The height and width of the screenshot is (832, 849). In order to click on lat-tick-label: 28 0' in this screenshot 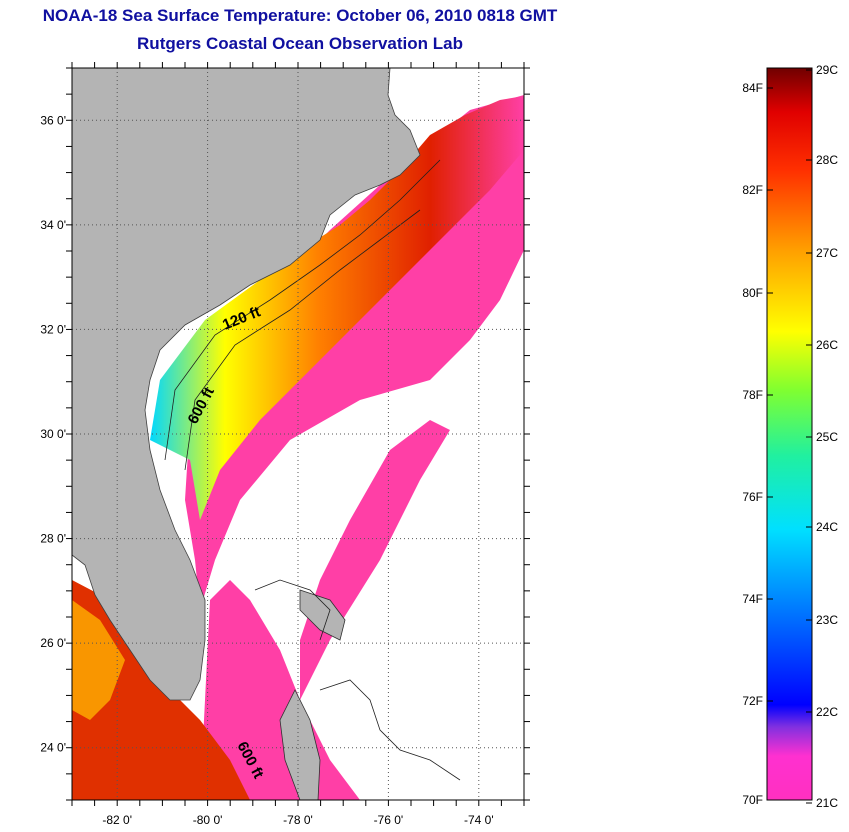, I will do `click(53, 539)`.